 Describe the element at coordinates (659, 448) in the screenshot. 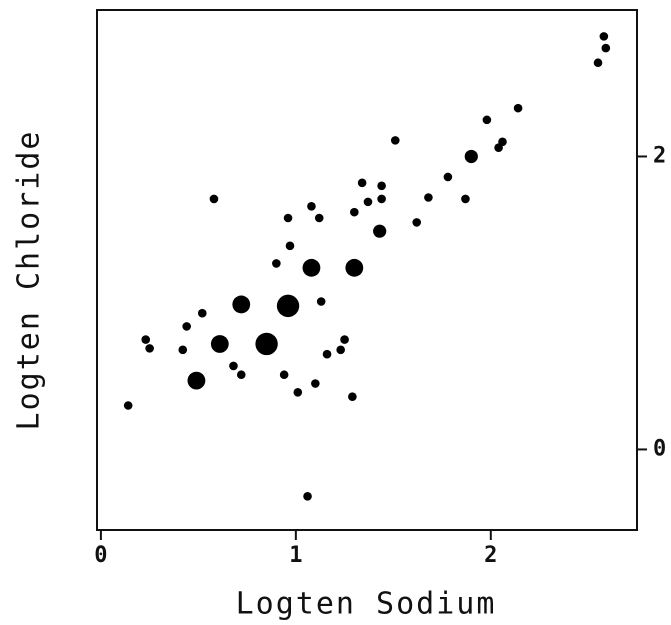

I see `y-tick-label: 0` at that location.